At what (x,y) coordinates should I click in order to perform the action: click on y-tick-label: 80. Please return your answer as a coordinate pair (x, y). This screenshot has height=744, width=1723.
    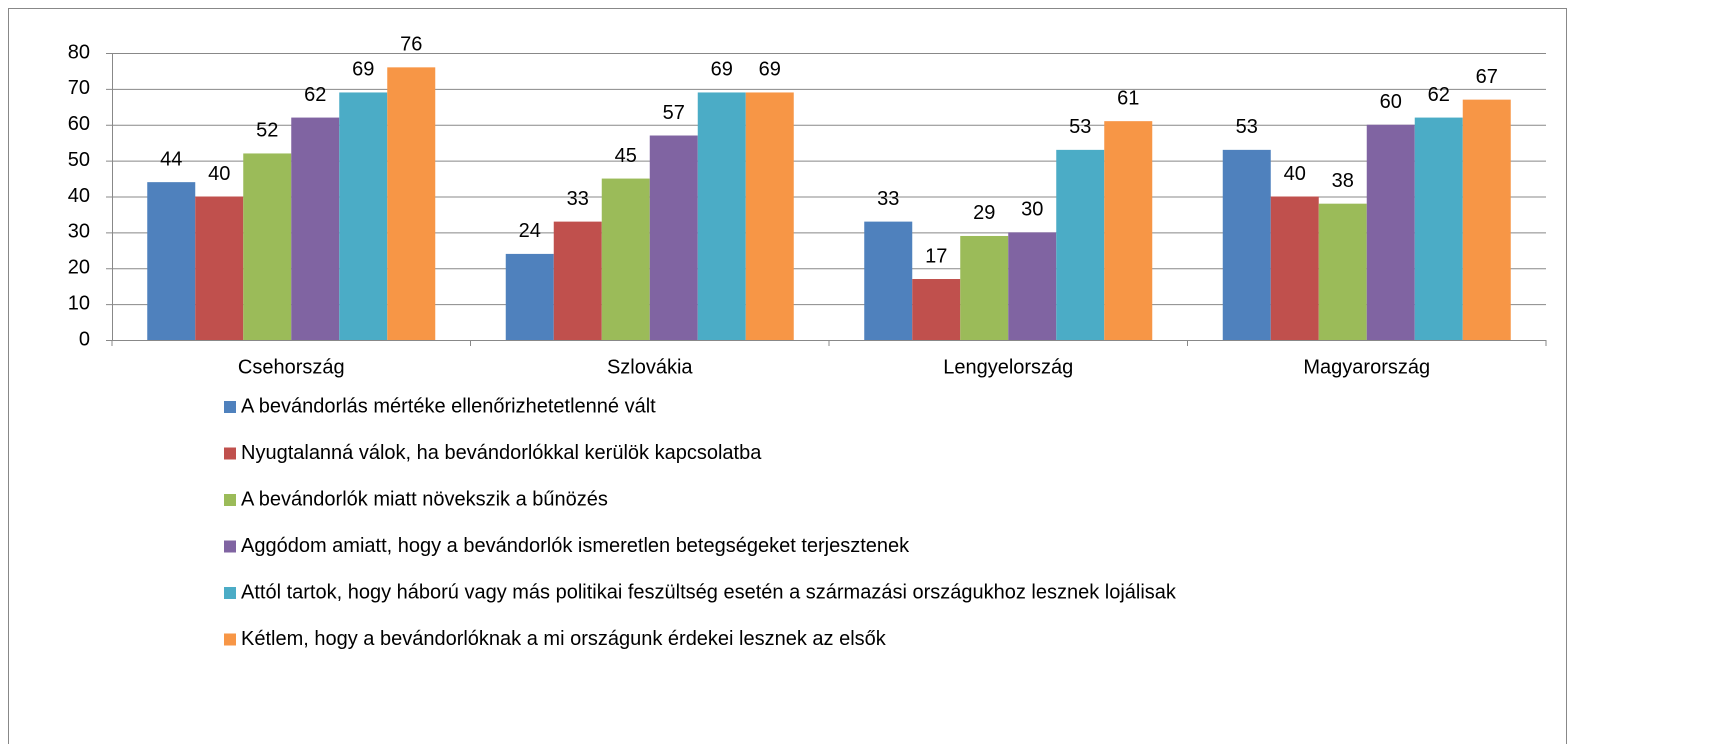
    Looking at the image, I should click on (79, 52).